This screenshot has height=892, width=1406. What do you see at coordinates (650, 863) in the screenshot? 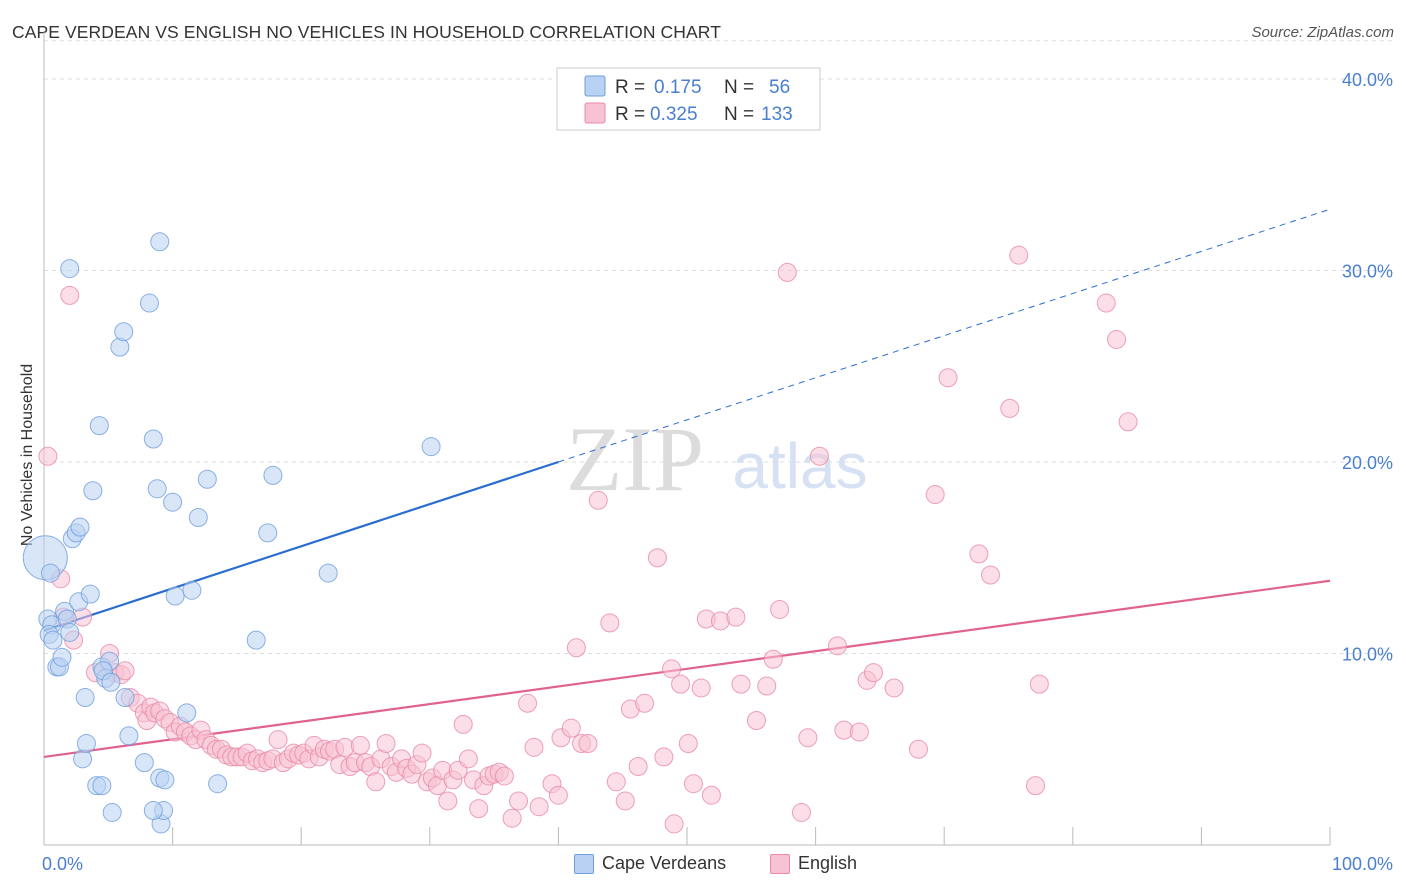
I see `bottom-legend-cape-verdeans: Cape Verdeans` at bounding box center [650, 863].